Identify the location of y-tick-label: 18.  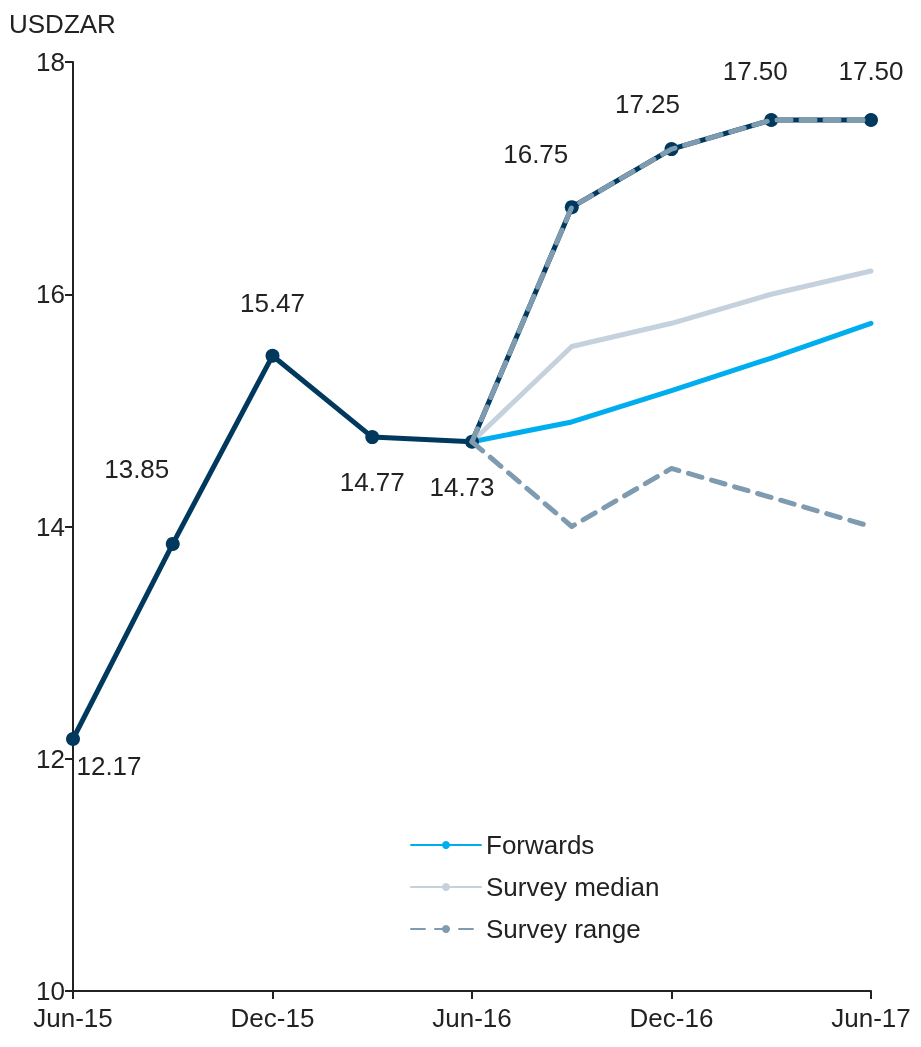
(50, 62).